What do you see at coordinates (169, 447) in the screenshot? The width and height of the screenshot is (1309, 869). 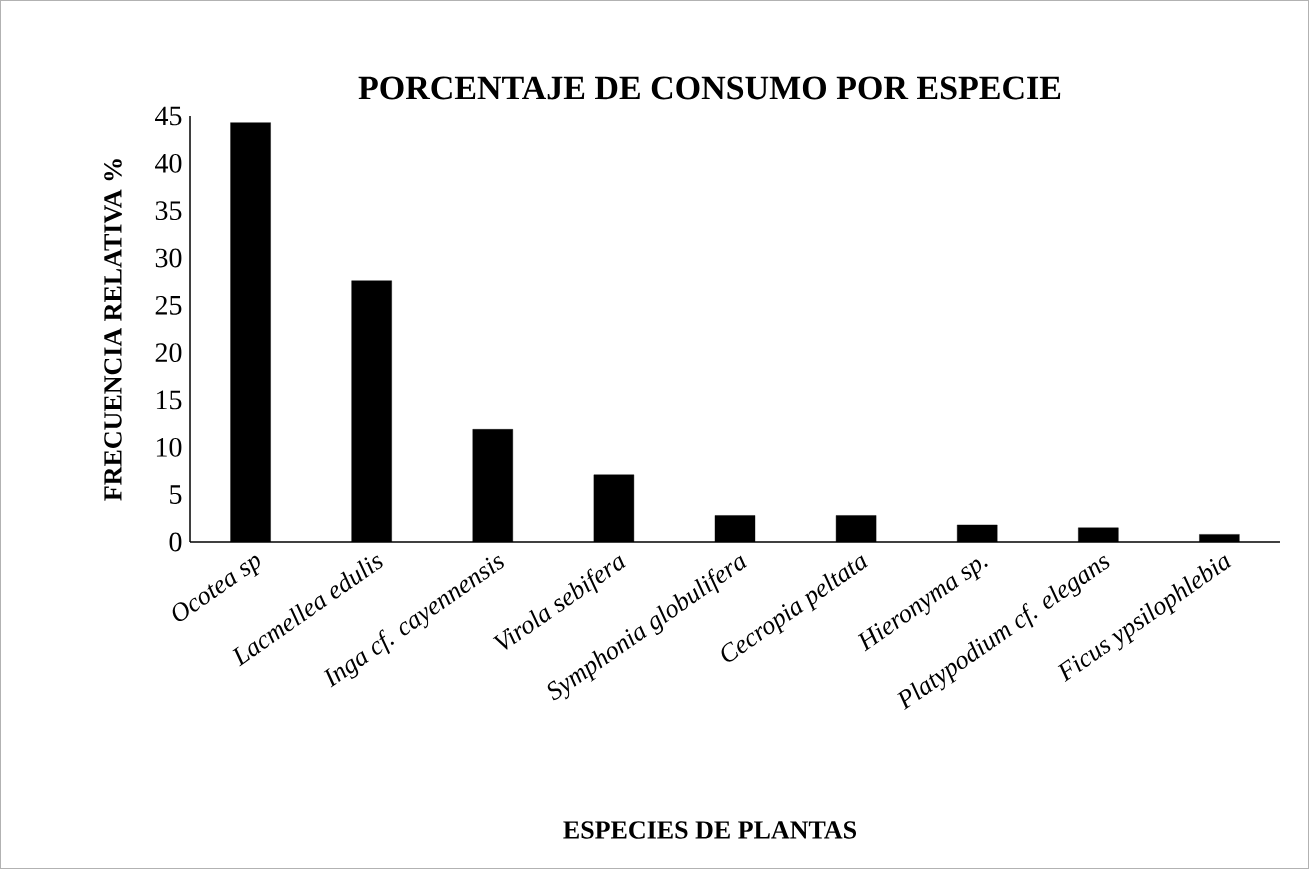 I see `y-tick-label: 10` at bounding box center [169, 447].